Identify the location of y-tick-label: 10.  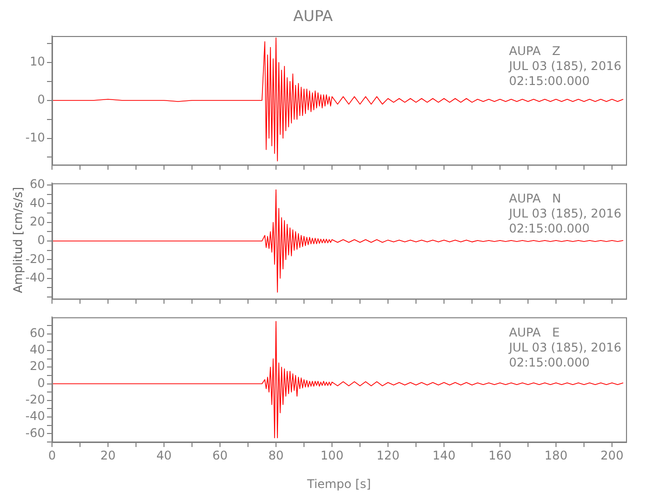
(37, 61).